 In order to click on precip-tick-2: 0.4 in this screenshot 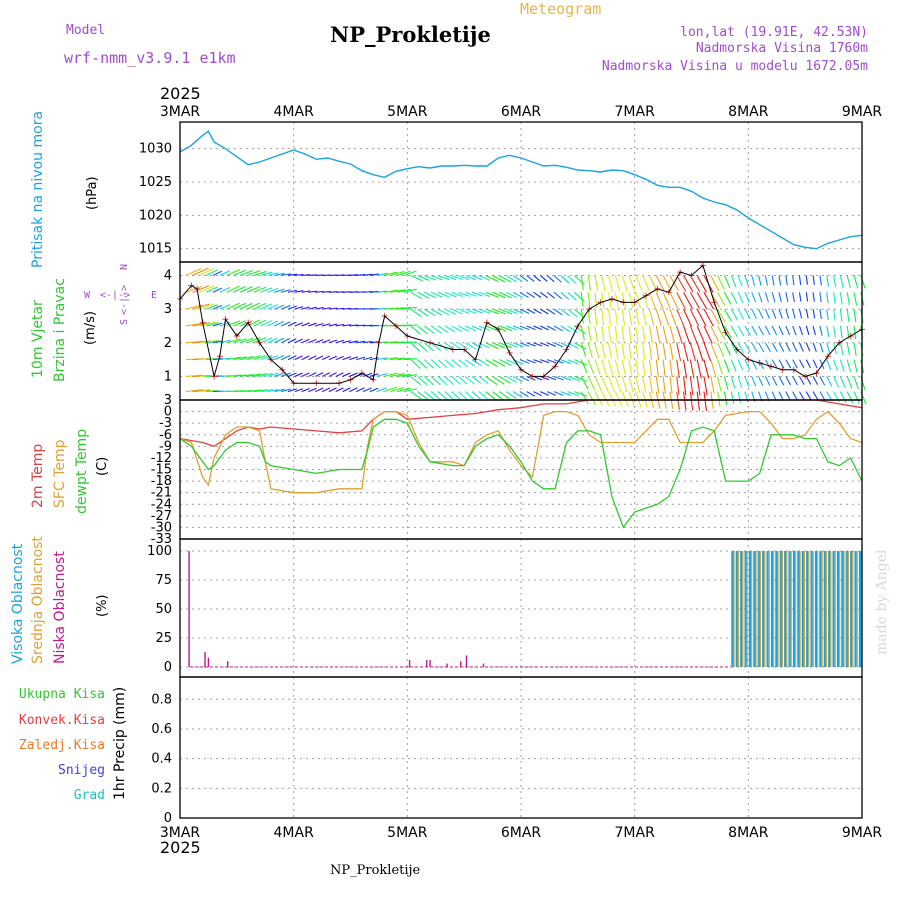, I will do `click(161, 759)`.